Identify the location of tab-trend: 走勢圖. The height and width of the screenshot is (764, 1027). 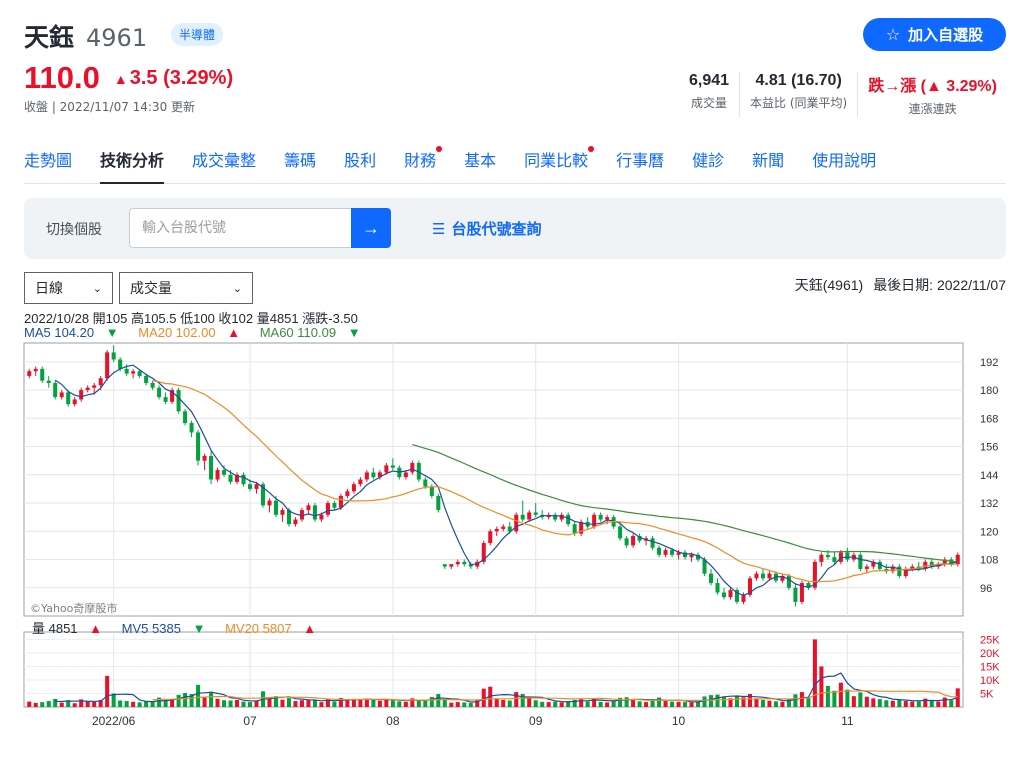
(48, 160).